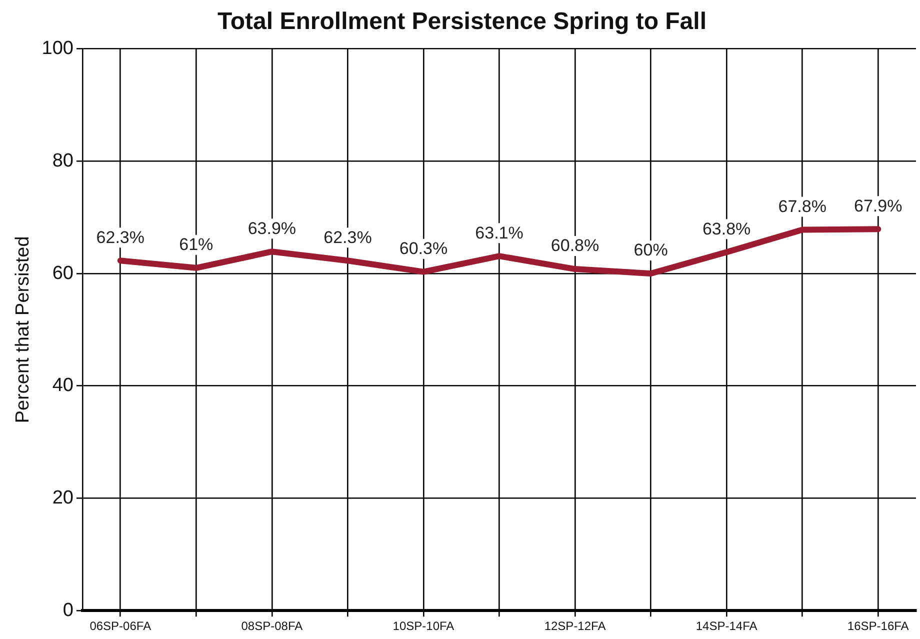 Image resolution: width=920 pixels, height=639 pixels. Describe the element at coordinates (423, 248) in the screenshot. I see `data-label: 60.3%` at that location.